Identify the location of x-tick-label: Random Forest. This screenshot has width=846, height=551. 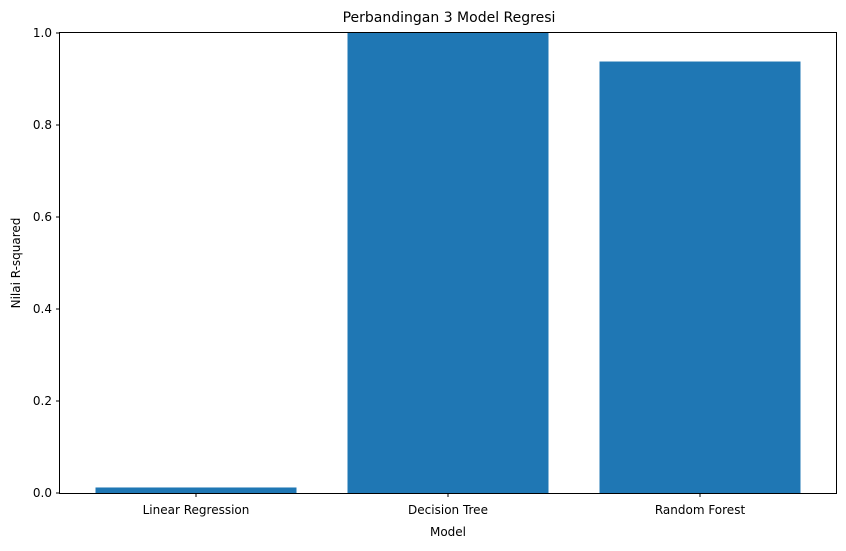
(700, 510).